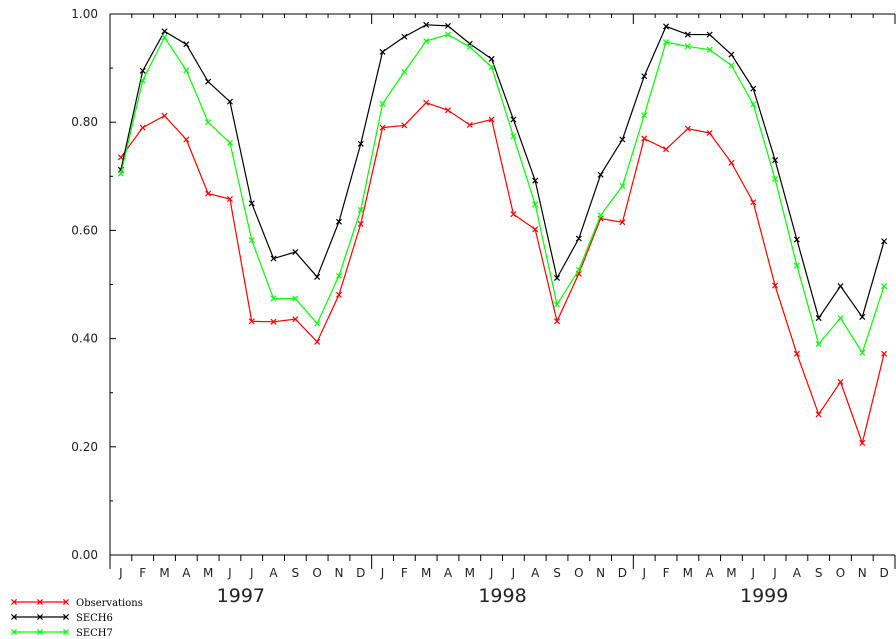 The width and height of the screenshot is (896, 639). What do you see at coordinates (61, 633) in the screenshot?
I see `legend-item: SECH7` at bounding box center [61, 633].